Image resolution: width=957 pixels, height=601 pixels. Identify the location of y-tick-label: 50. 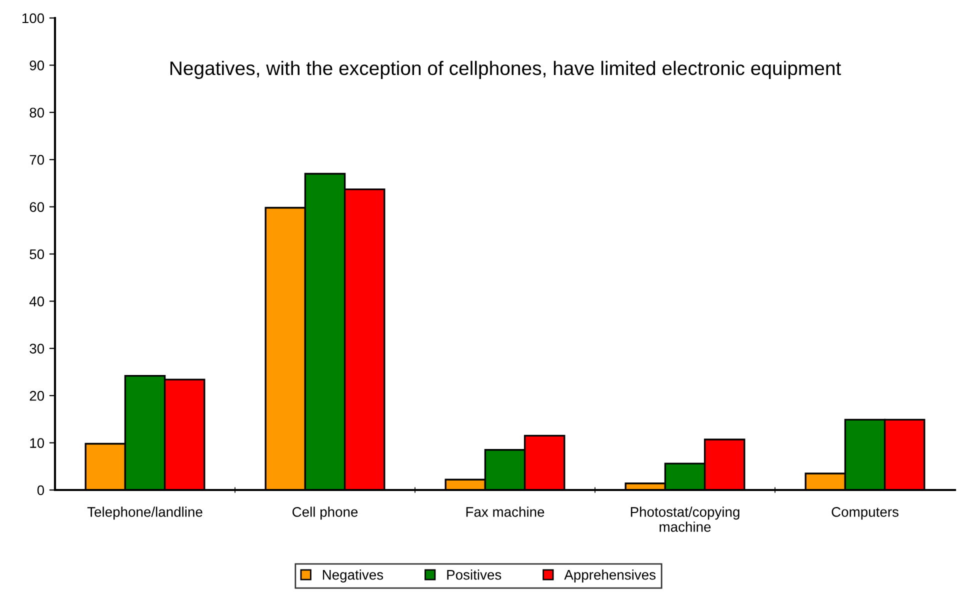
(37, 254).